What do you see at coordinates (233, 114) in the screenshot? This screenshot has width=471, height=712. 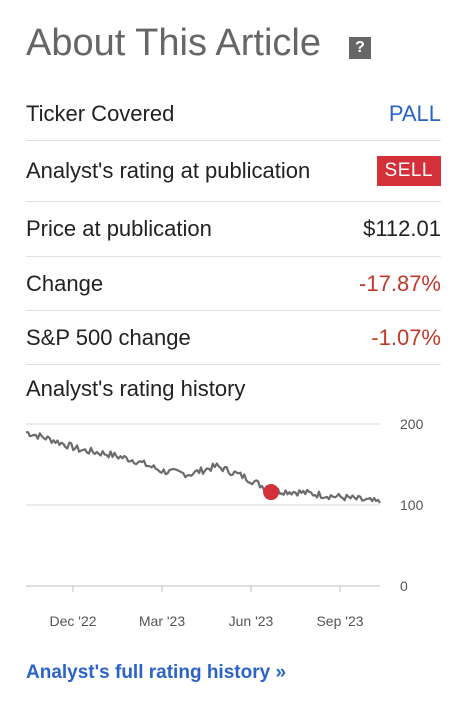 I see `row-ticker: Ticker Covered PALL` at bounding box center [233, 114].